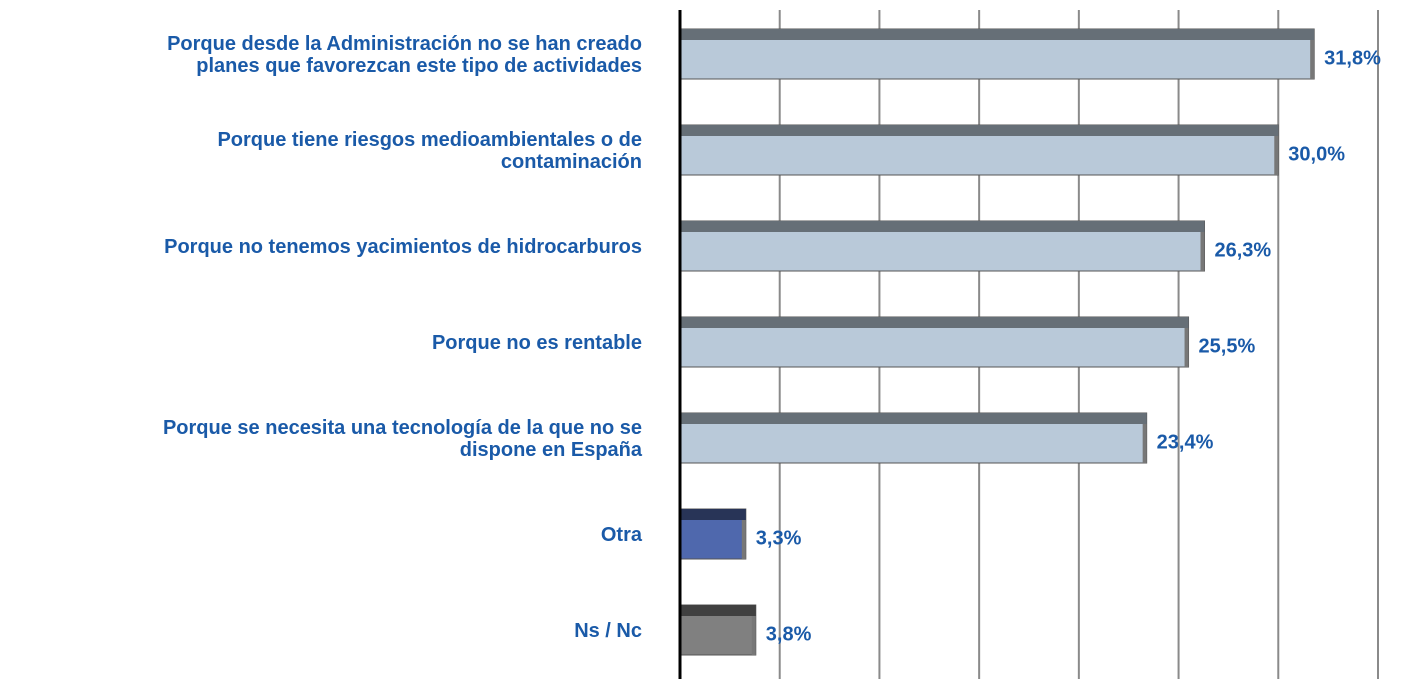  I want to click on value-label: 3,8%, so click(788, 634).